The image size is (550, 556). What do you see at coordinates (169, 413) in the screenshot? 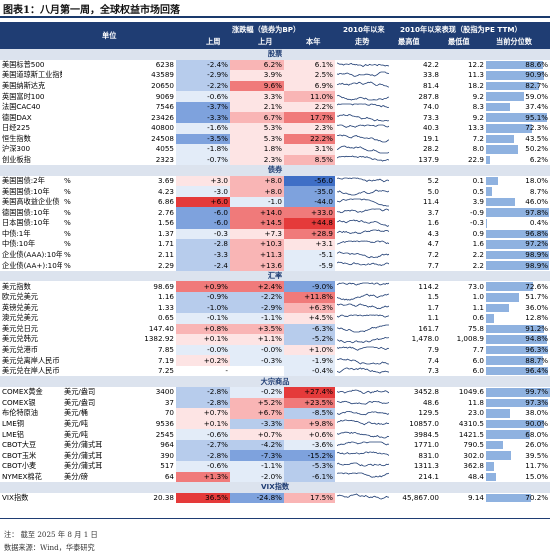
I see `current-value: 70` at bounding box center [169, 413].